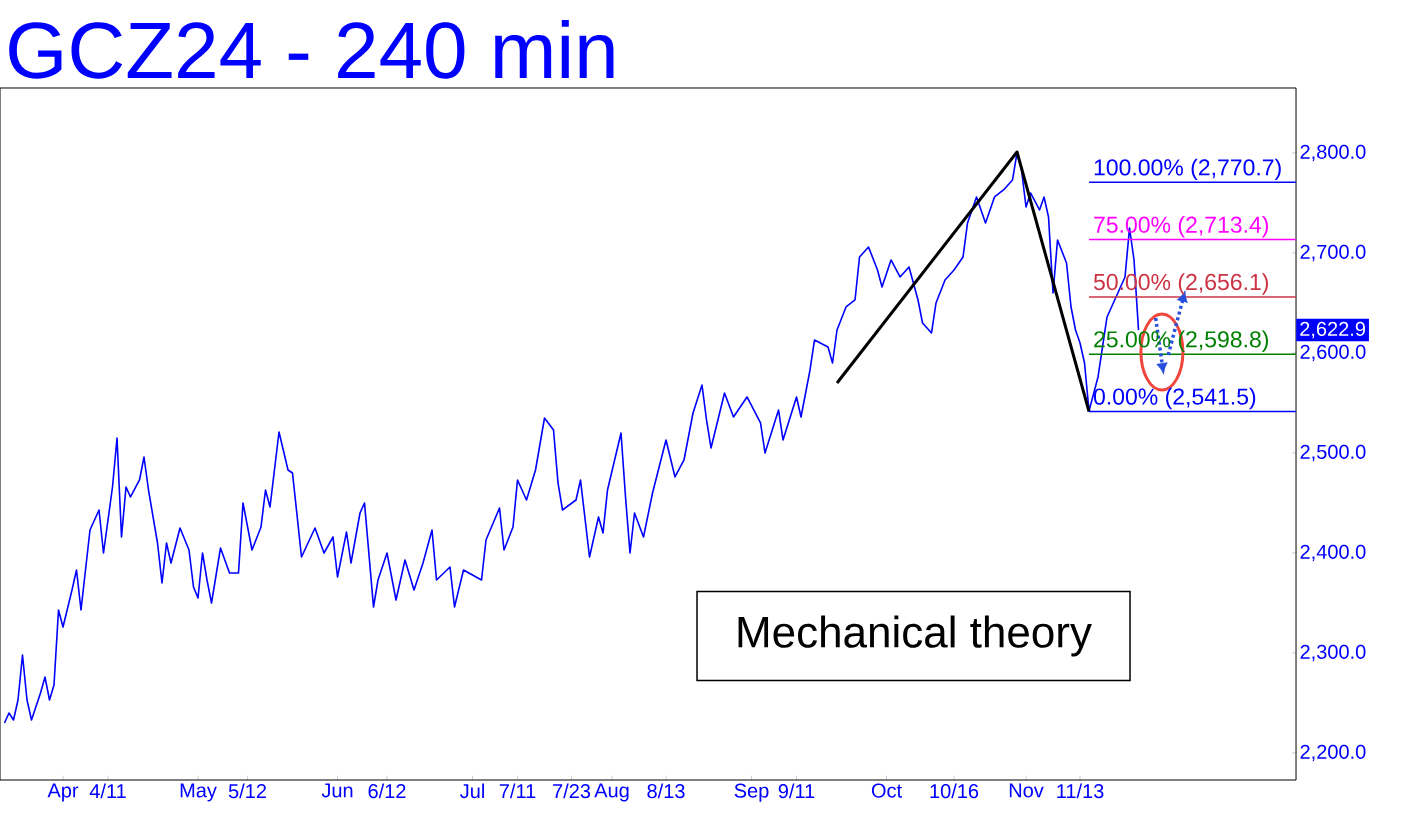 The height and width of the screenshot is (834, 1410). Describe the element at coordinates (472, 791) in the screenshot. I see `x-tick-label: Jul` at that location.